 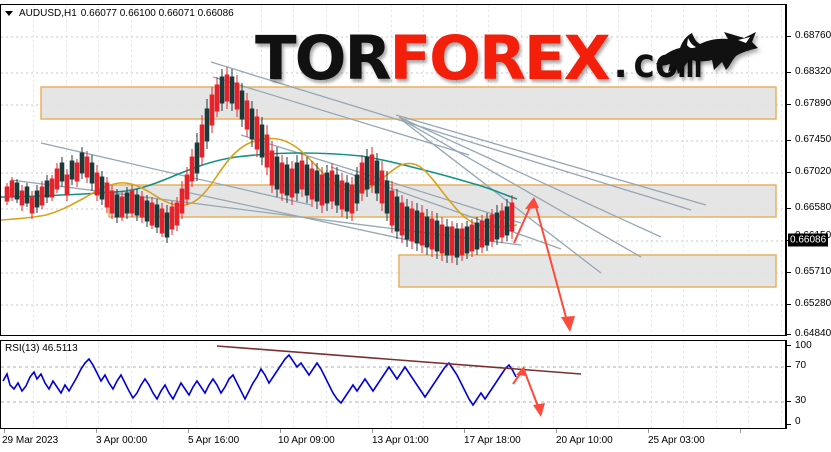 What do you see at coordinates (528, 391) in the screenshot?
I see `rsi-projection-arrows` at bounding box center [528, 391].